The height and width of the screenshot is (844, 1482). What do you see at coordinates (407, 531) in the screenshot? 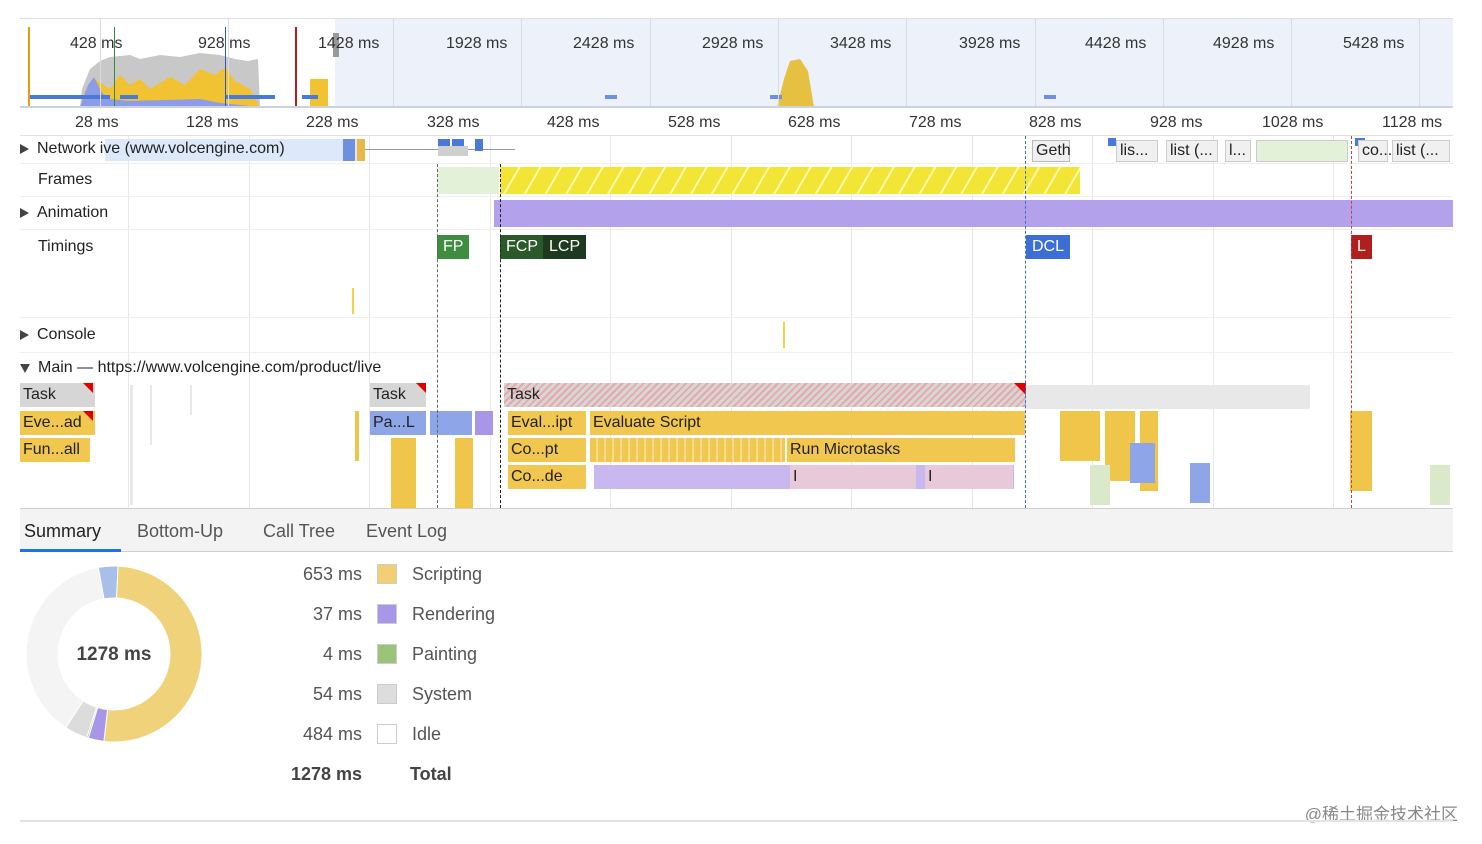
I see `tab-event-log: Event Log` at bounding box center [407, 531].